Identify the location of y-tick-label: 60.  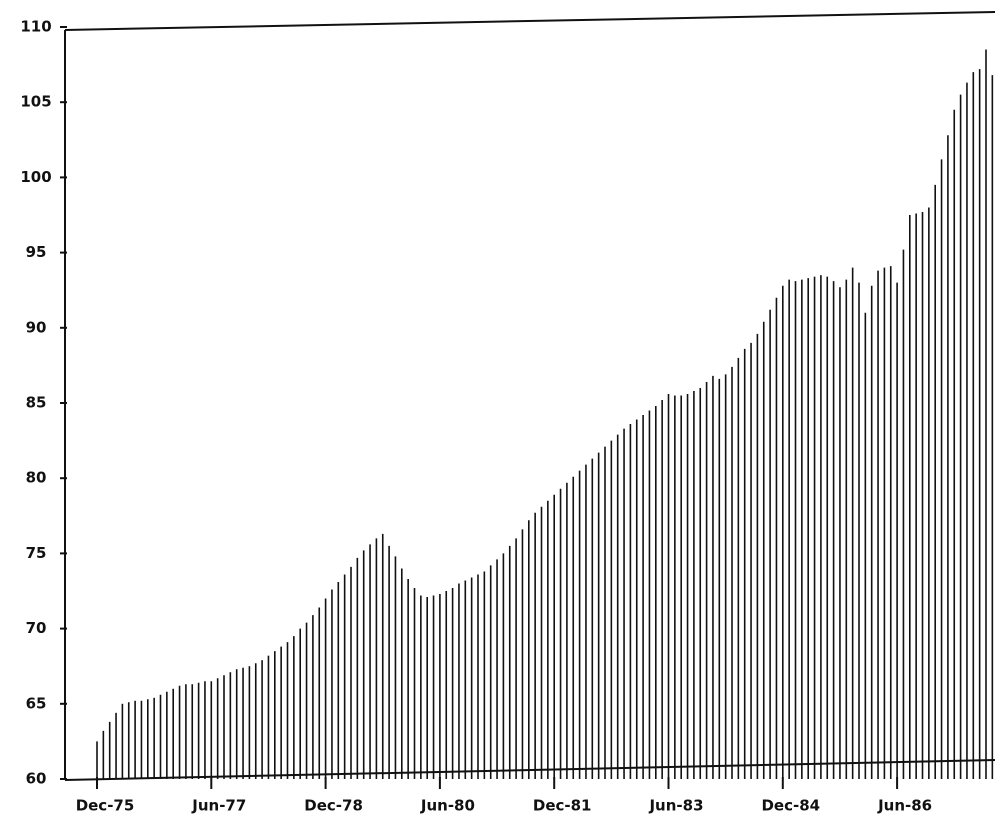
(36, 779).